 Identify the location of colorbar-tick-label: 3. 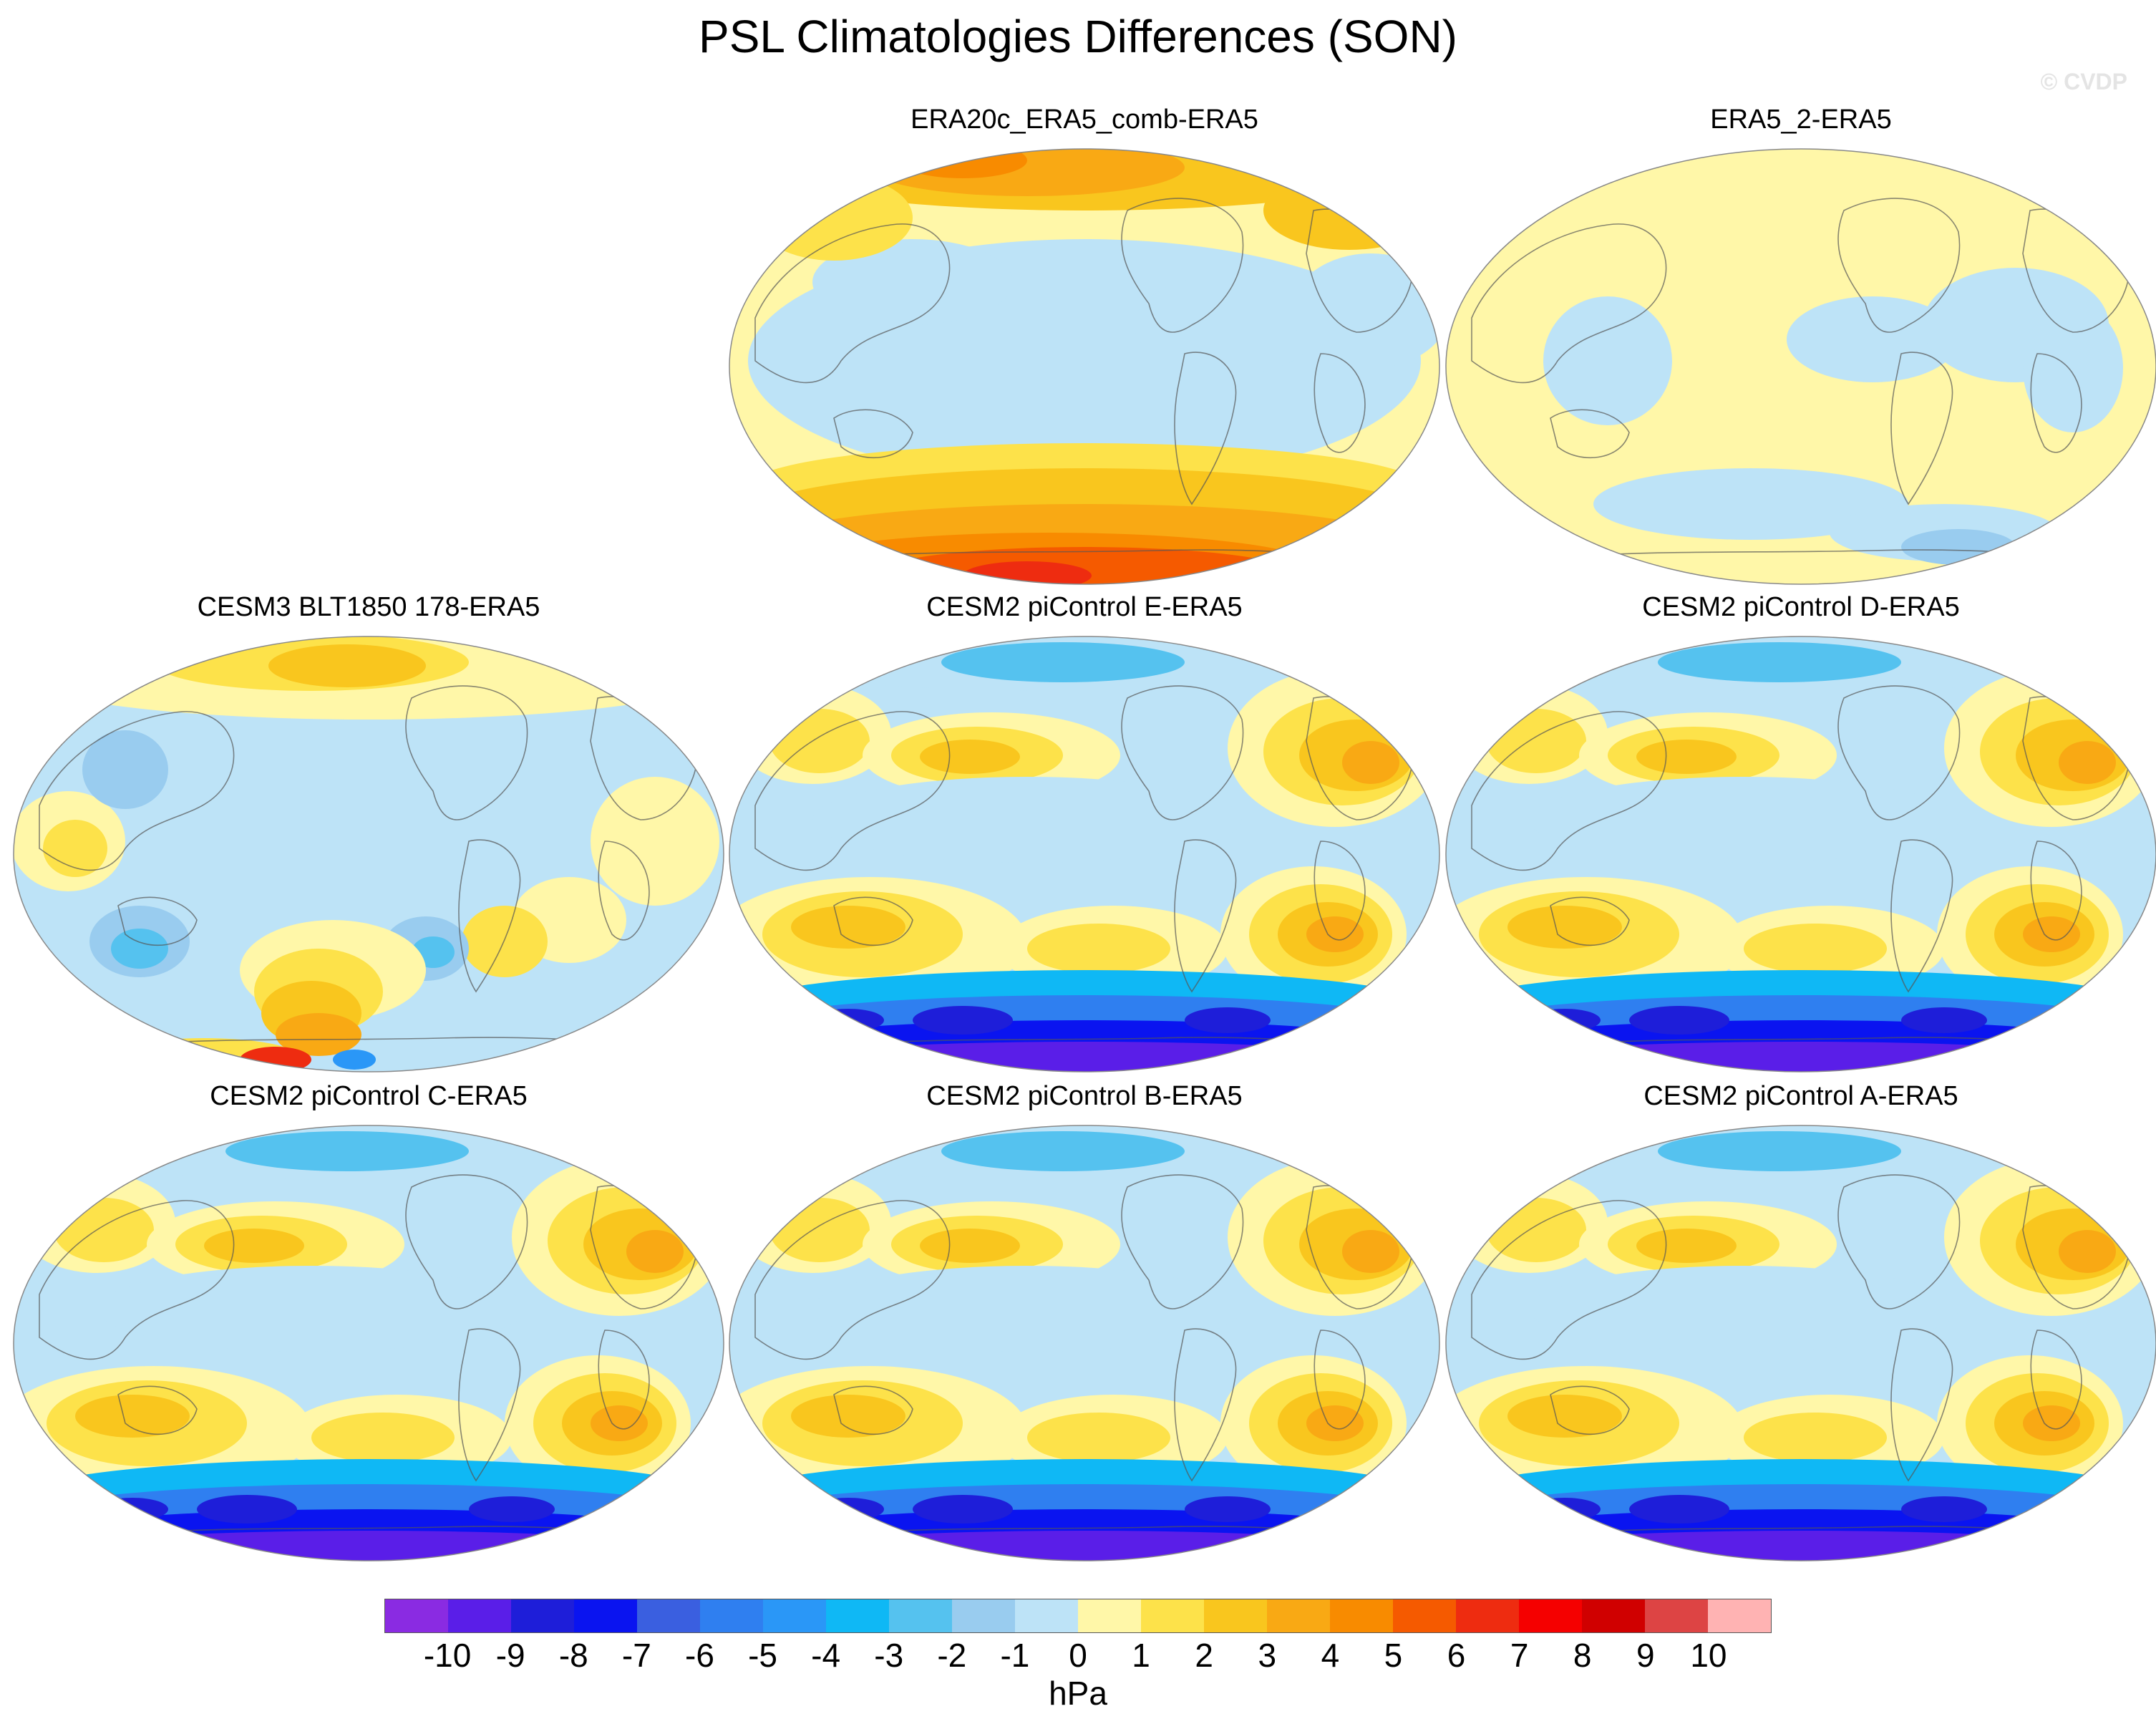
(1268, 1656).